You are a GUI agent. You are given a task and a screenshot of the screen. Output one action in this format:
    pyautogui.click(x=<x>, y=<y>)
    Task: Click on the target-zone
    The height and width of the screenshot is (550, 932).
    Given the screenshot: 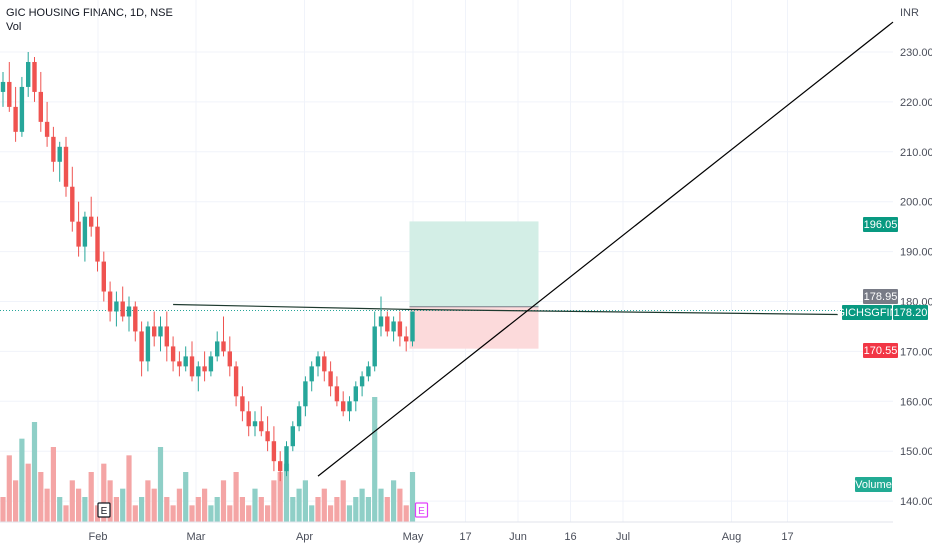 What is the action you would take?
    pyautogui.click(x=474, y=264)
    